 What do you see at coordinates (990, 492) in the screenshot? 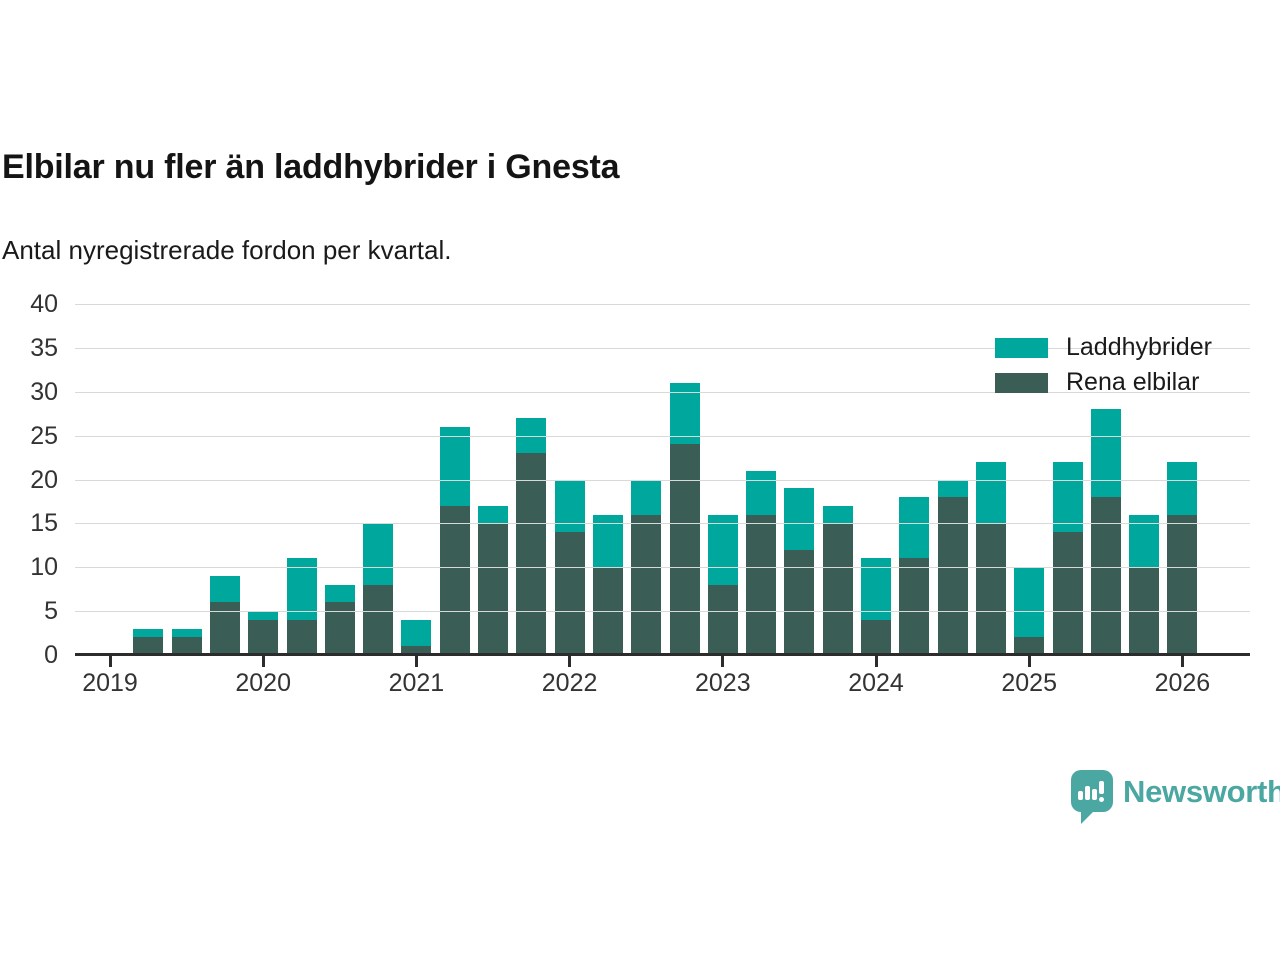
I see `bar-2024-q4-laddhybrider` at bounding box center [990, 492].